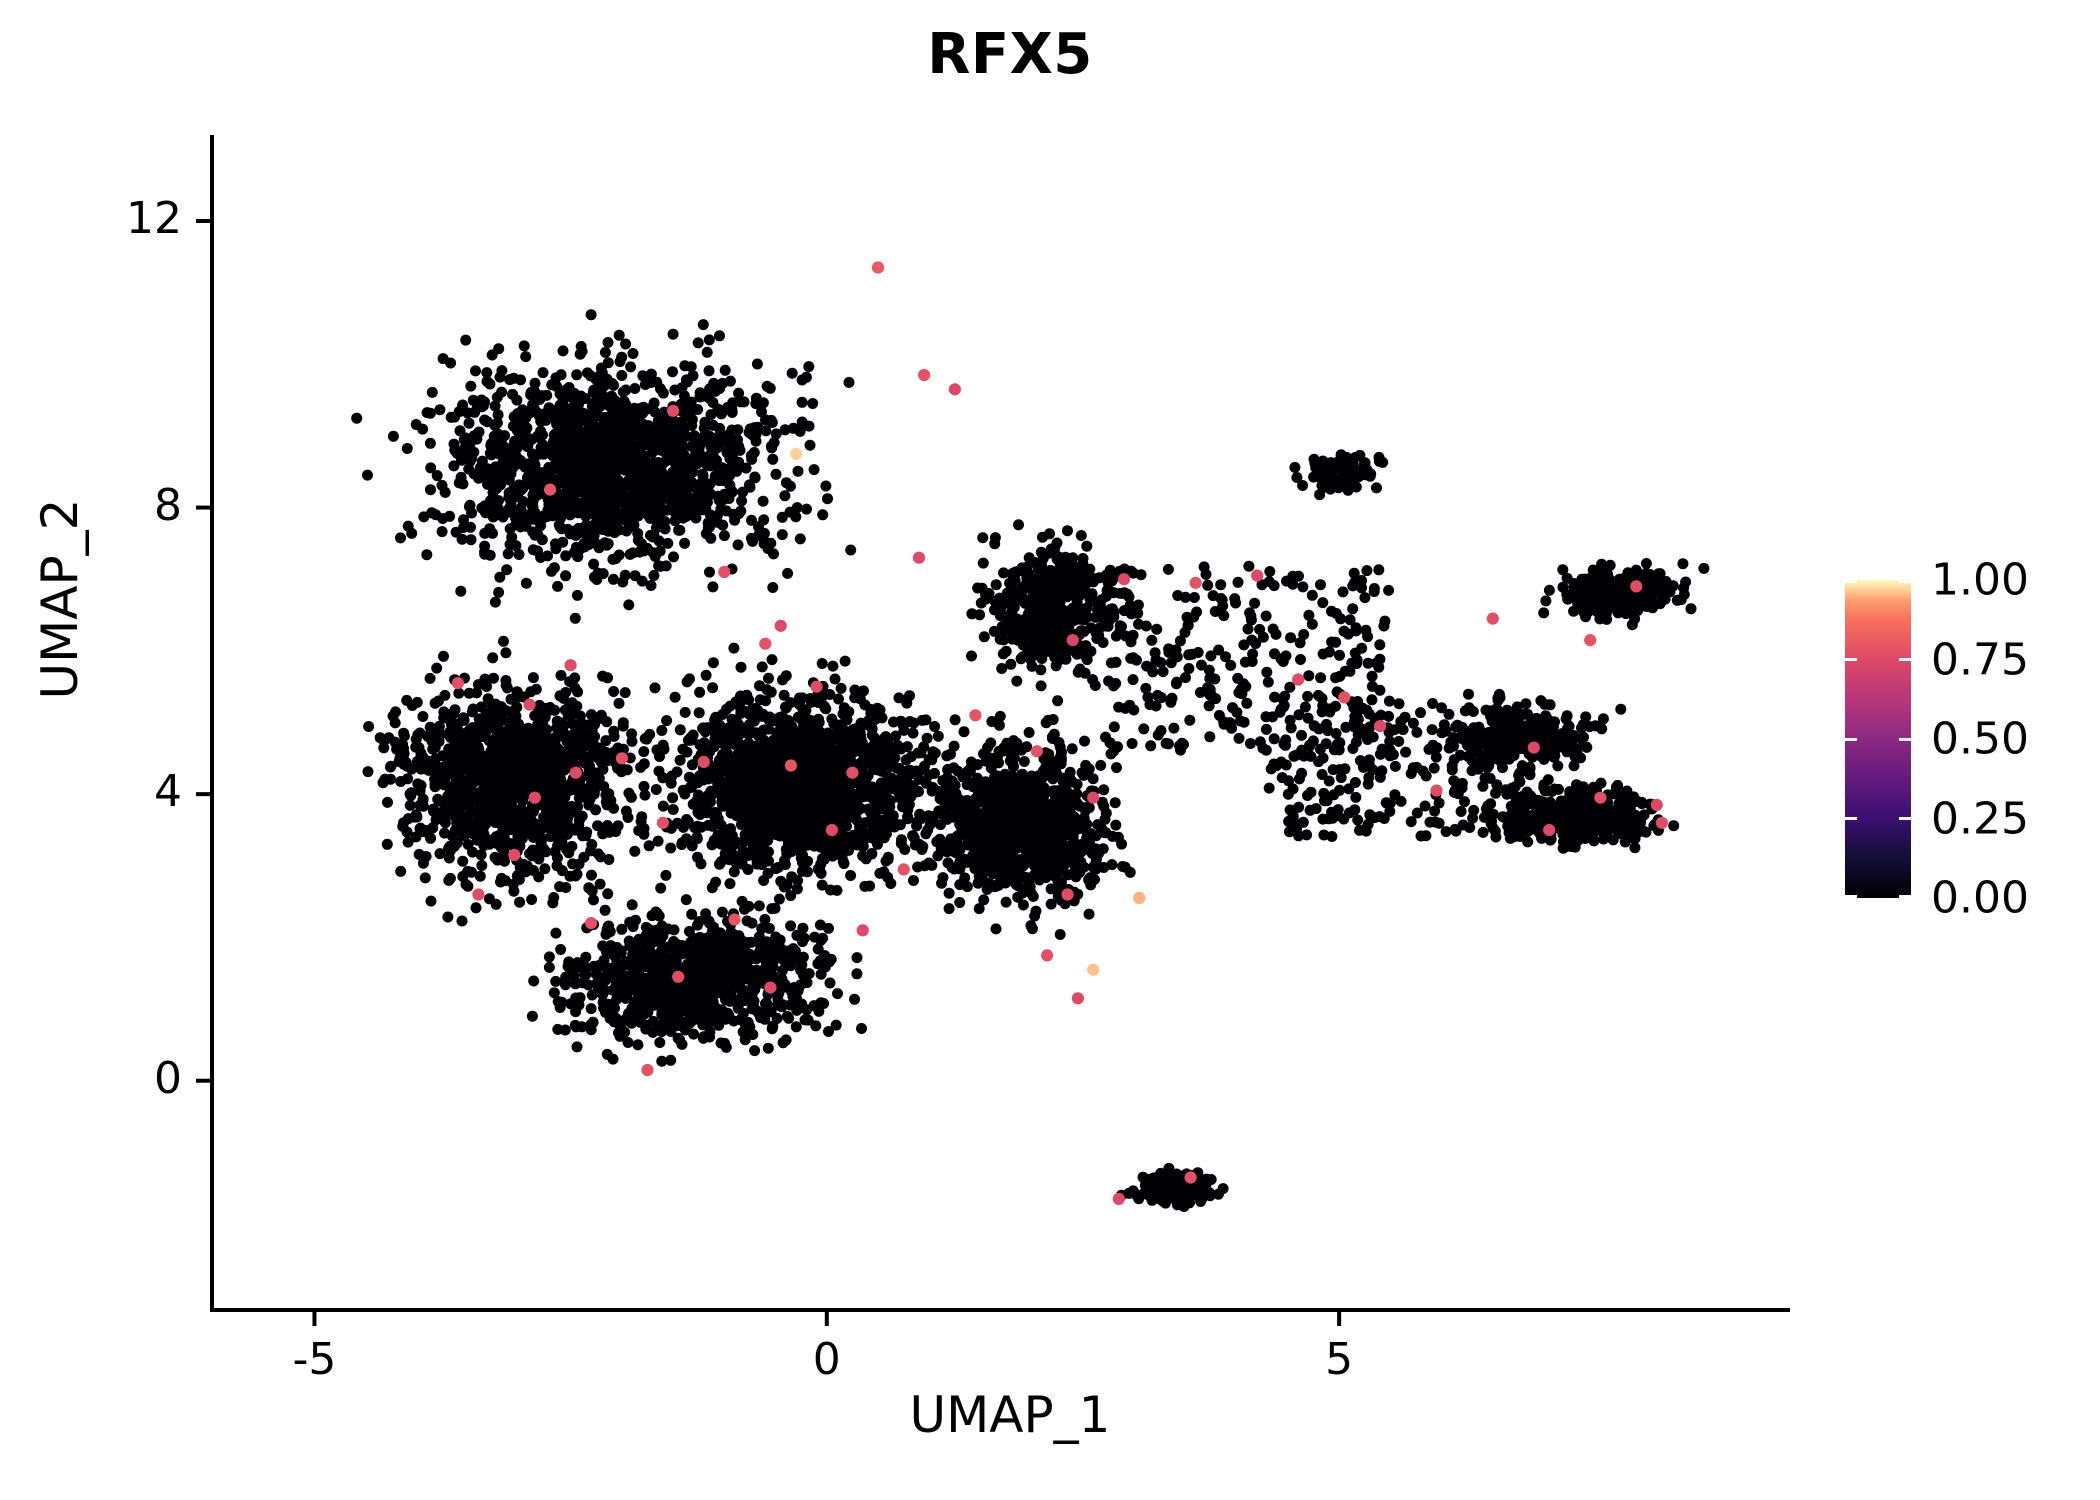 This screenshot has width=2100, height=1500. What do you see at coordinates (154, 218) in the screenshot?
I see `y-tick-label: 12` at bounding box center [154, 218].